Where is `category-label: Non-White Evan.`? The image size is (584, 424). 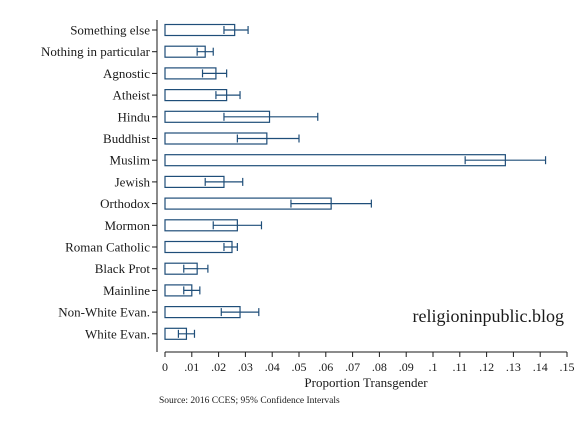
category-label: Non-White Evan. is located at coordinates (104, 312).